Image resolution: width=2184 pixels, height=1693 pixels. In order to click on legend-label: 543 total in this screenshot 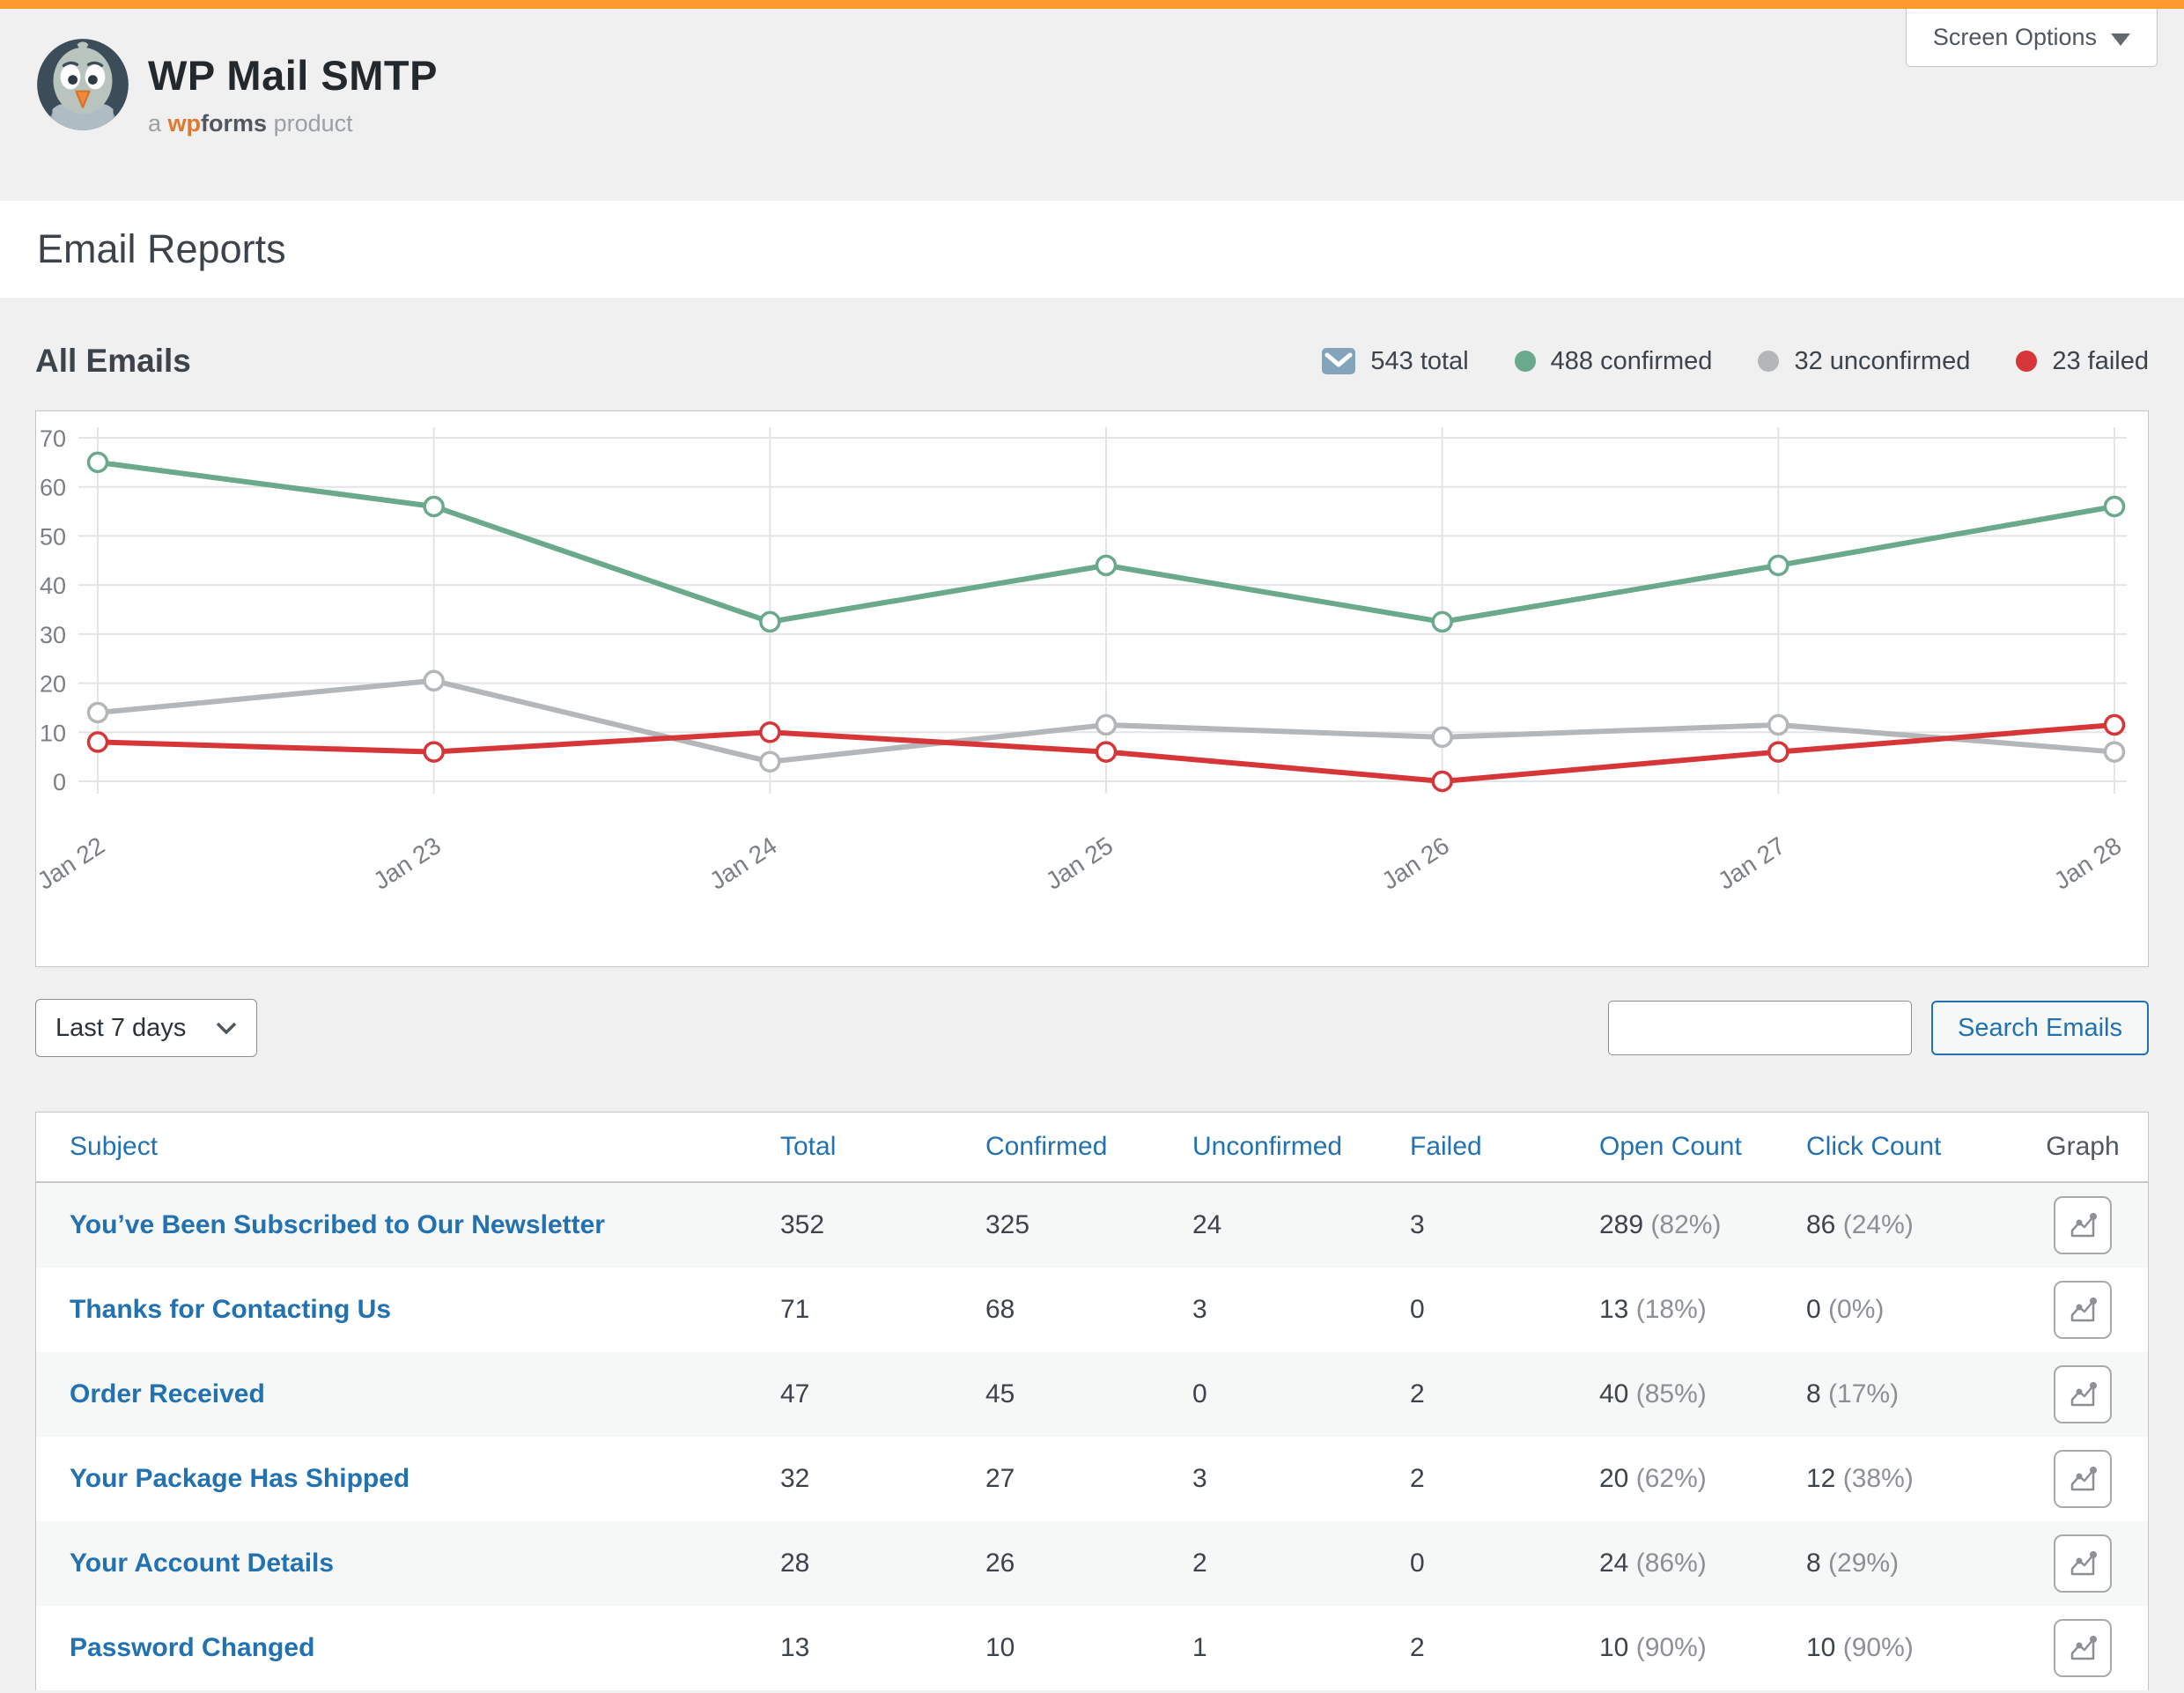, I will do `click(1419, 360)`.